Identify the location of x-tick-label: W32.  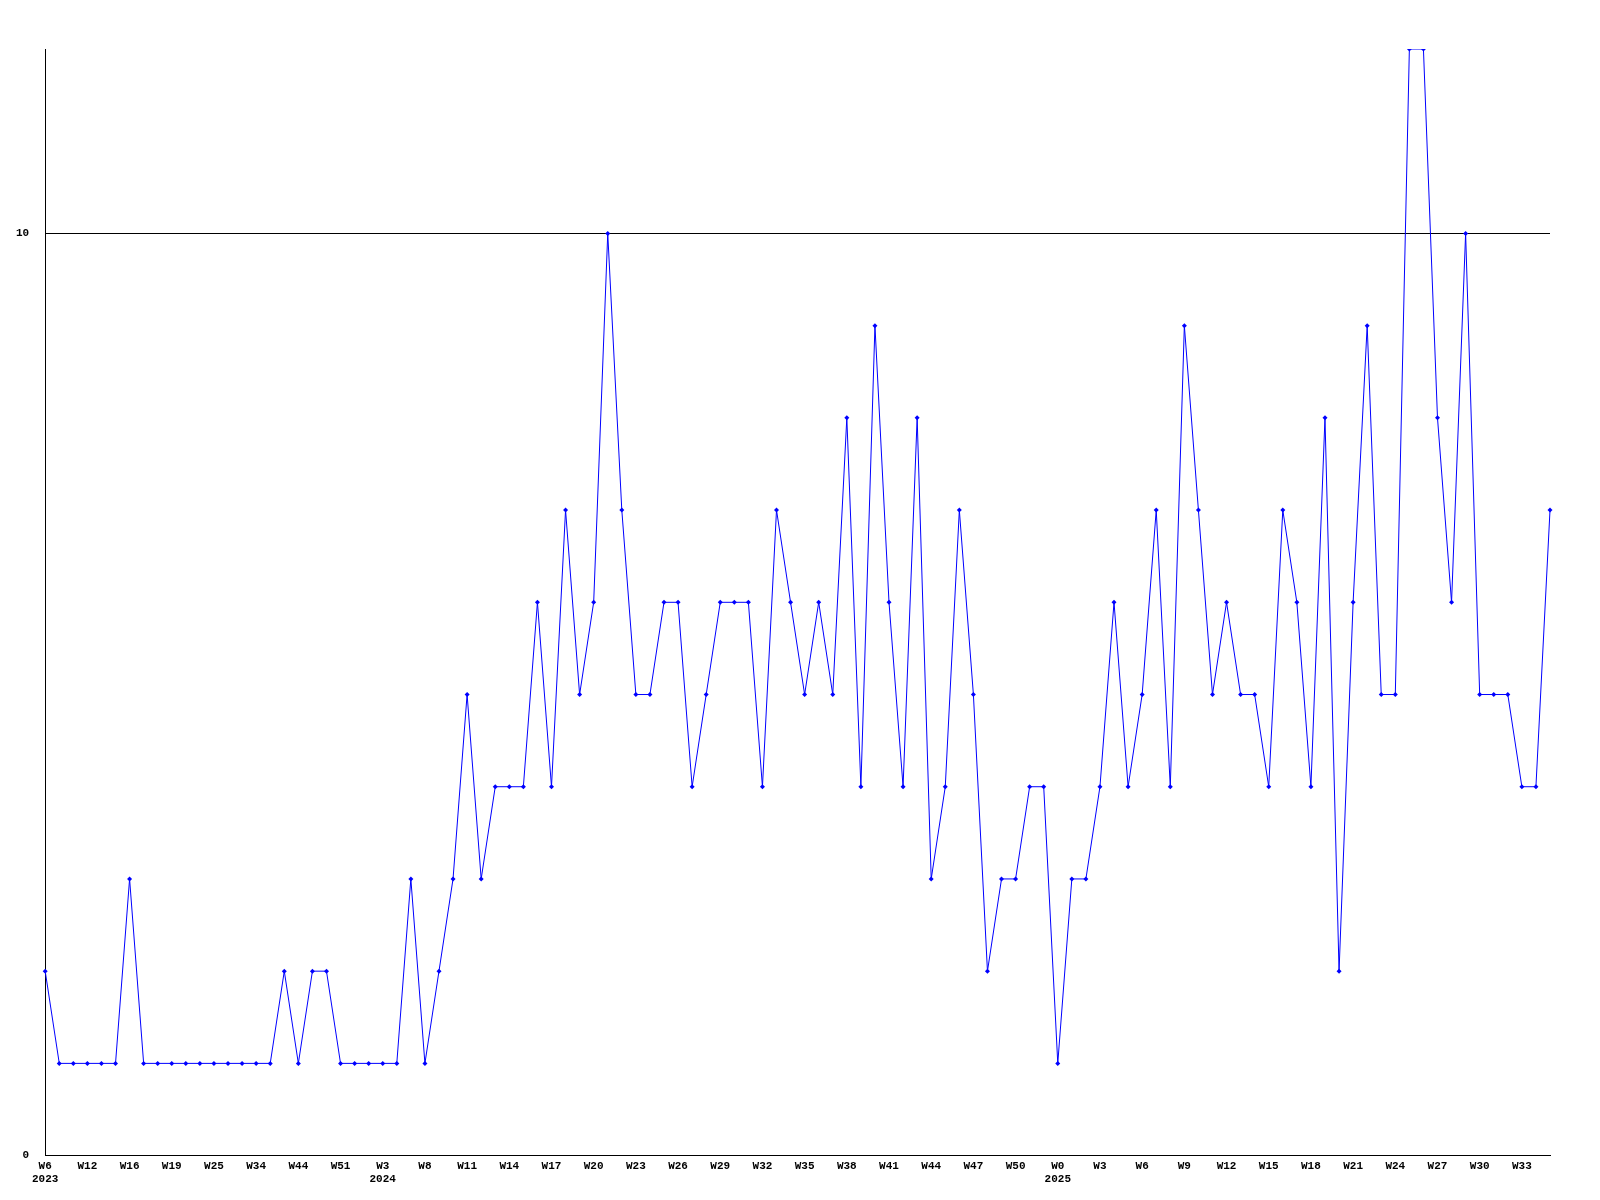
(762, 1165).